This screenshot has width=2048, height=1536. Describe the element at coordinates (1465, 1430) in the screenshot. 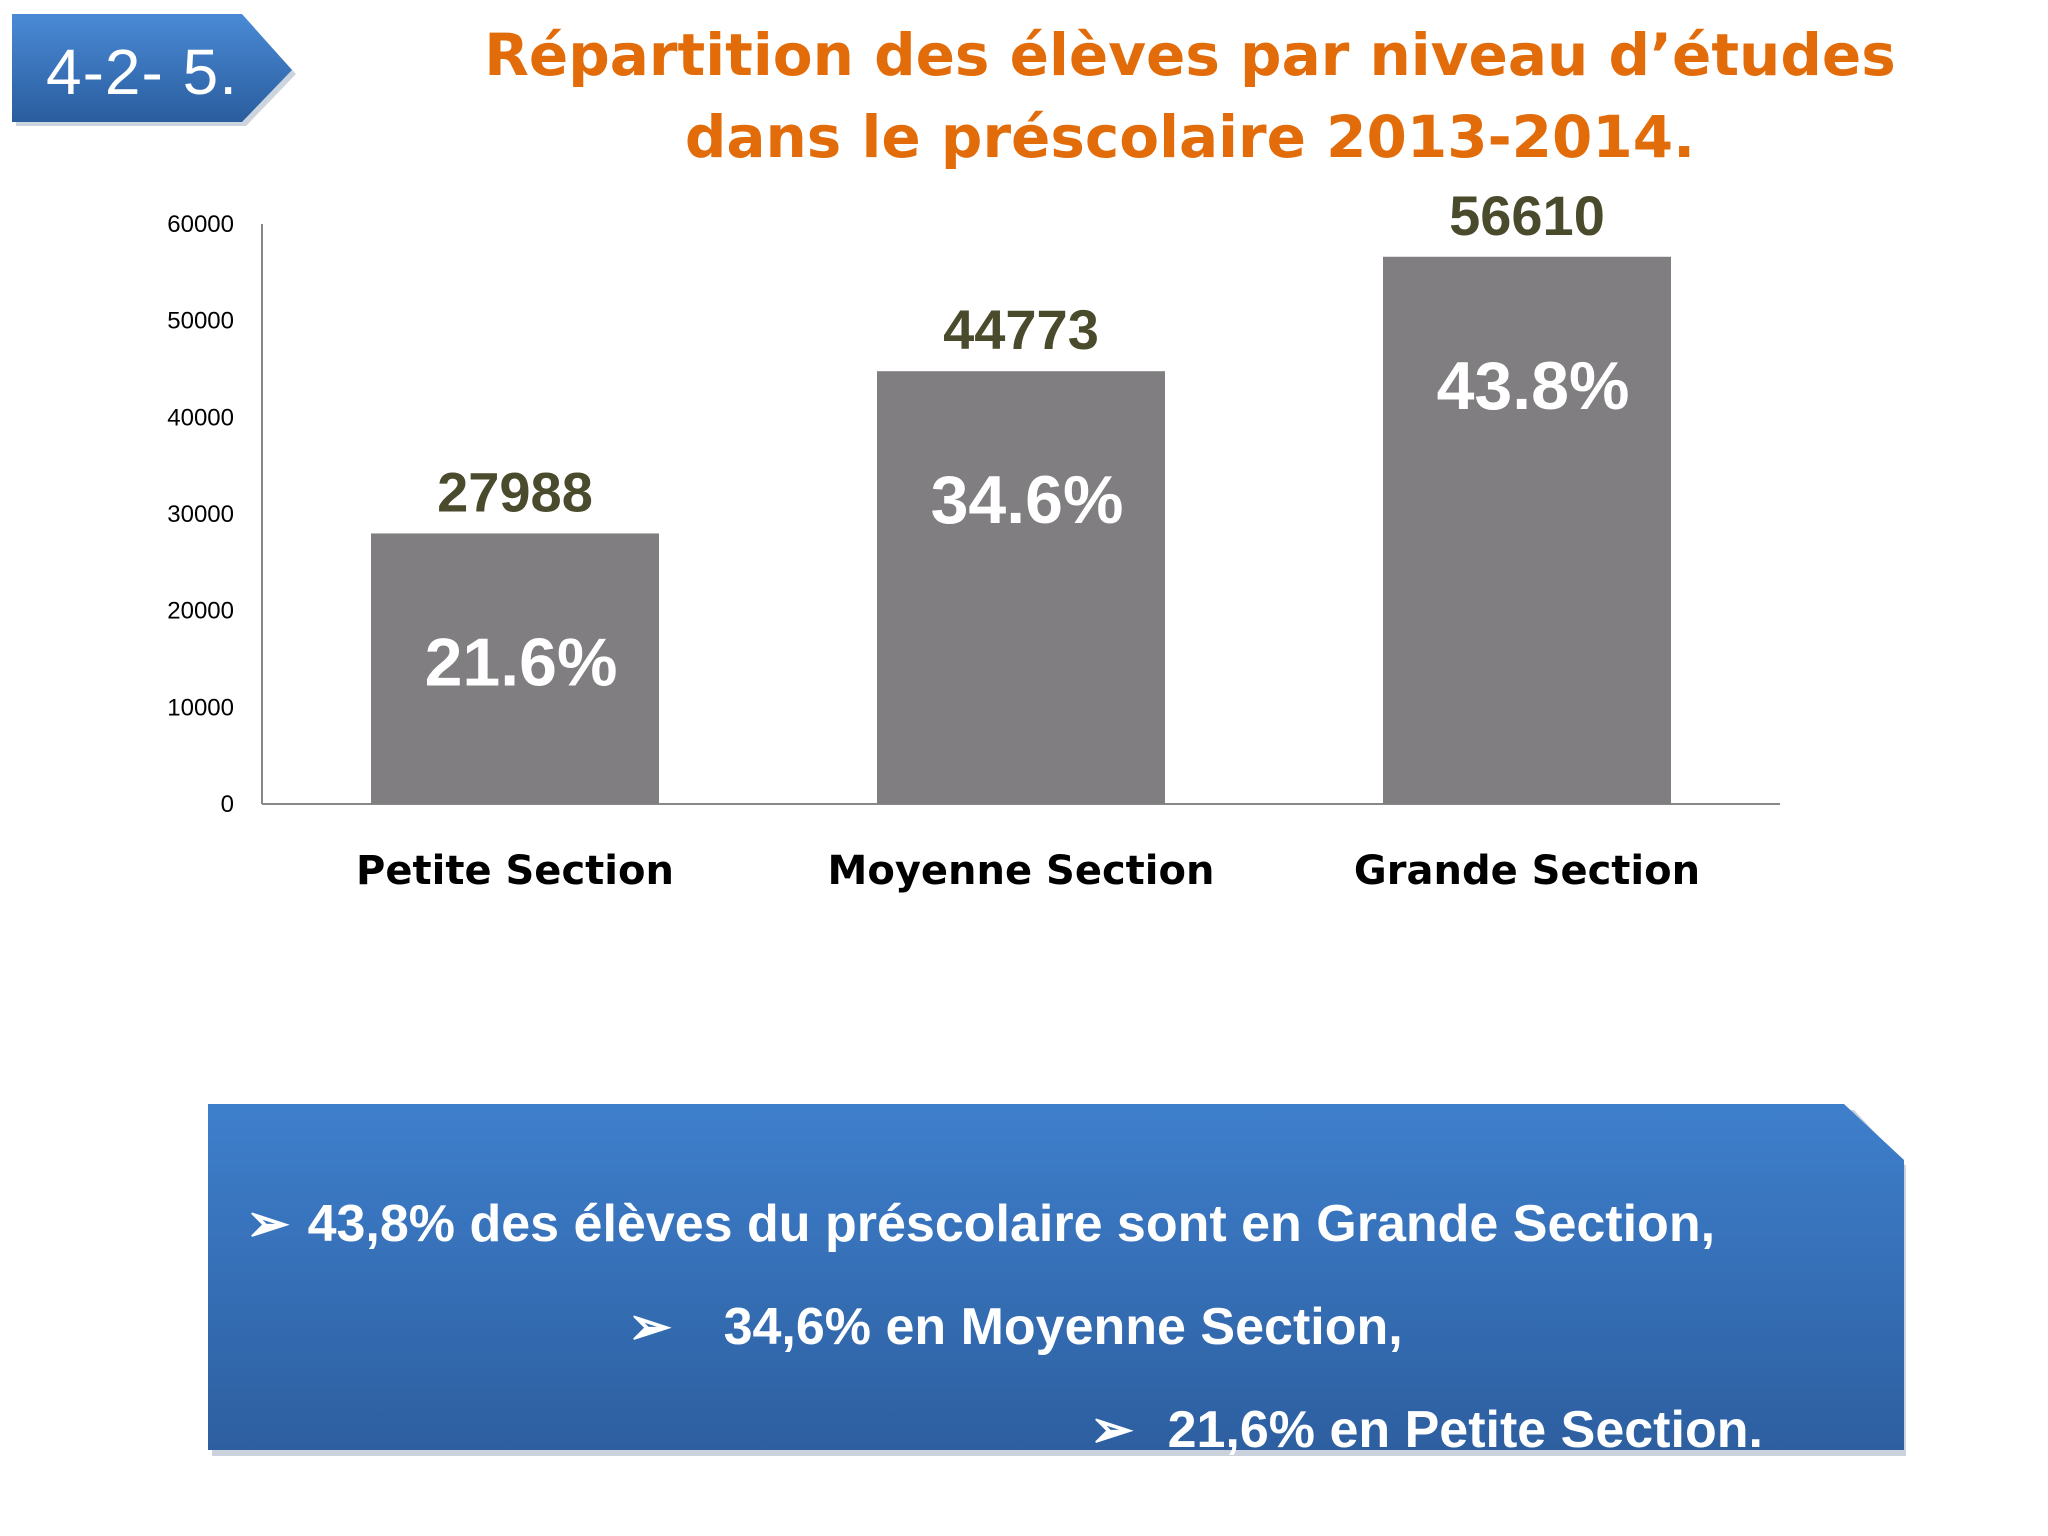

I see `summary-text: 21,6% en Petite Section.` at that location.